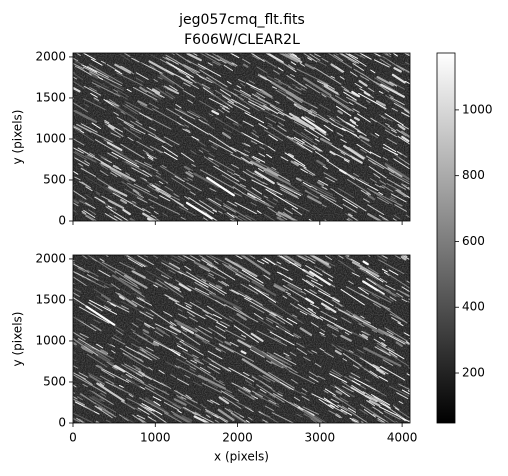 Image resolution: width=508 pixels, height=476 pixels. What do you see at coordinates (320, 438) in the screenshot?
I see `x-tick-label: 3000` at bounding box center [320, 438].